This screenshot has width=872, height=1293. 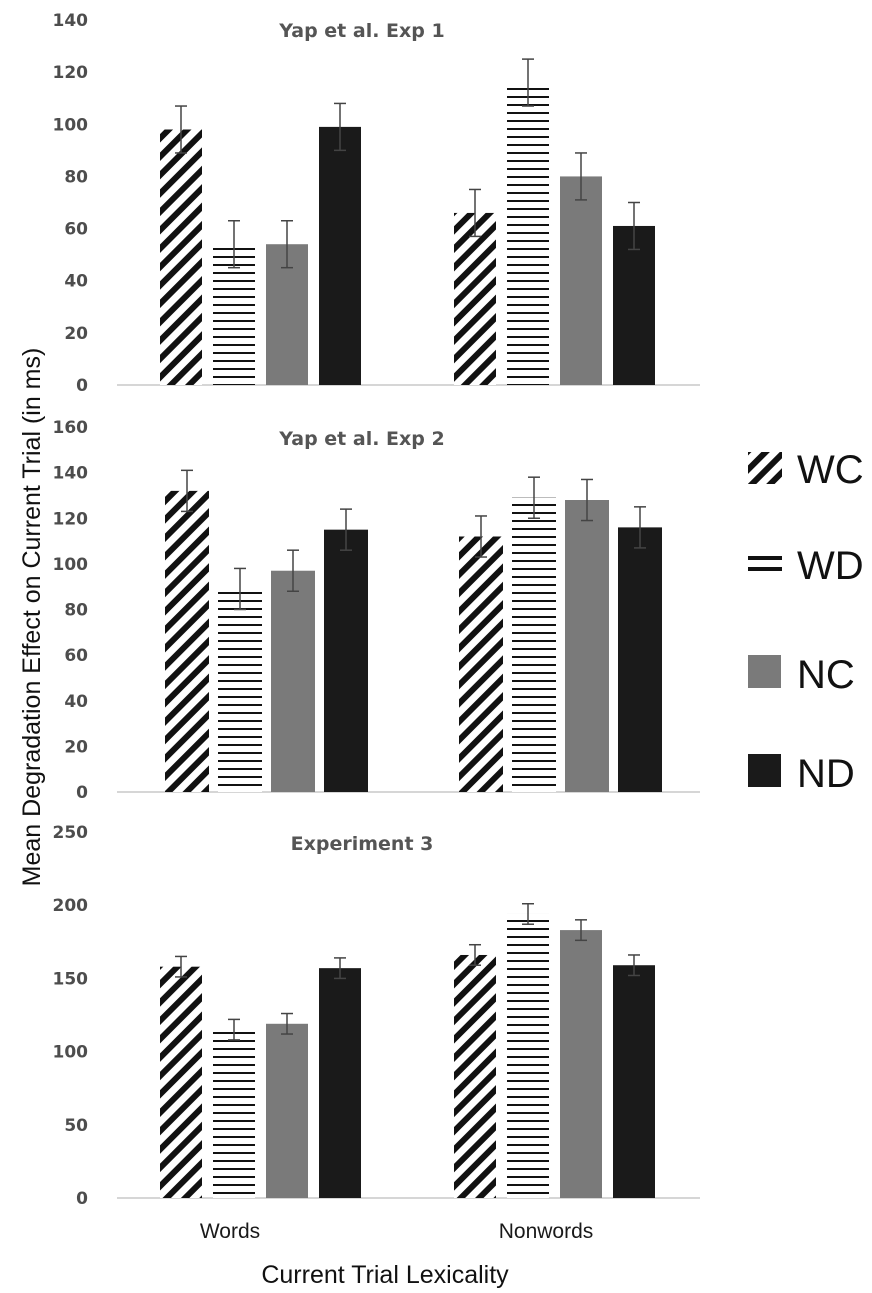 I want to click on x-axis-title: Current Trial Lexicality, so click(x=385, y=1275).